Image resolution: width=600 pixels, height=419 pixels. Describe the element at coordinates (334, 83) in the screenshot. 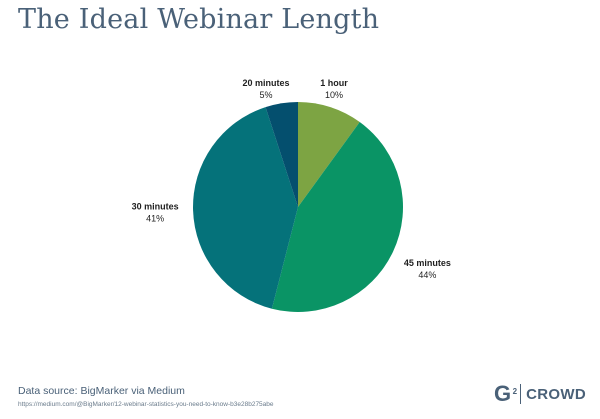

I see `slice-label-name: 1 hour` at that location.